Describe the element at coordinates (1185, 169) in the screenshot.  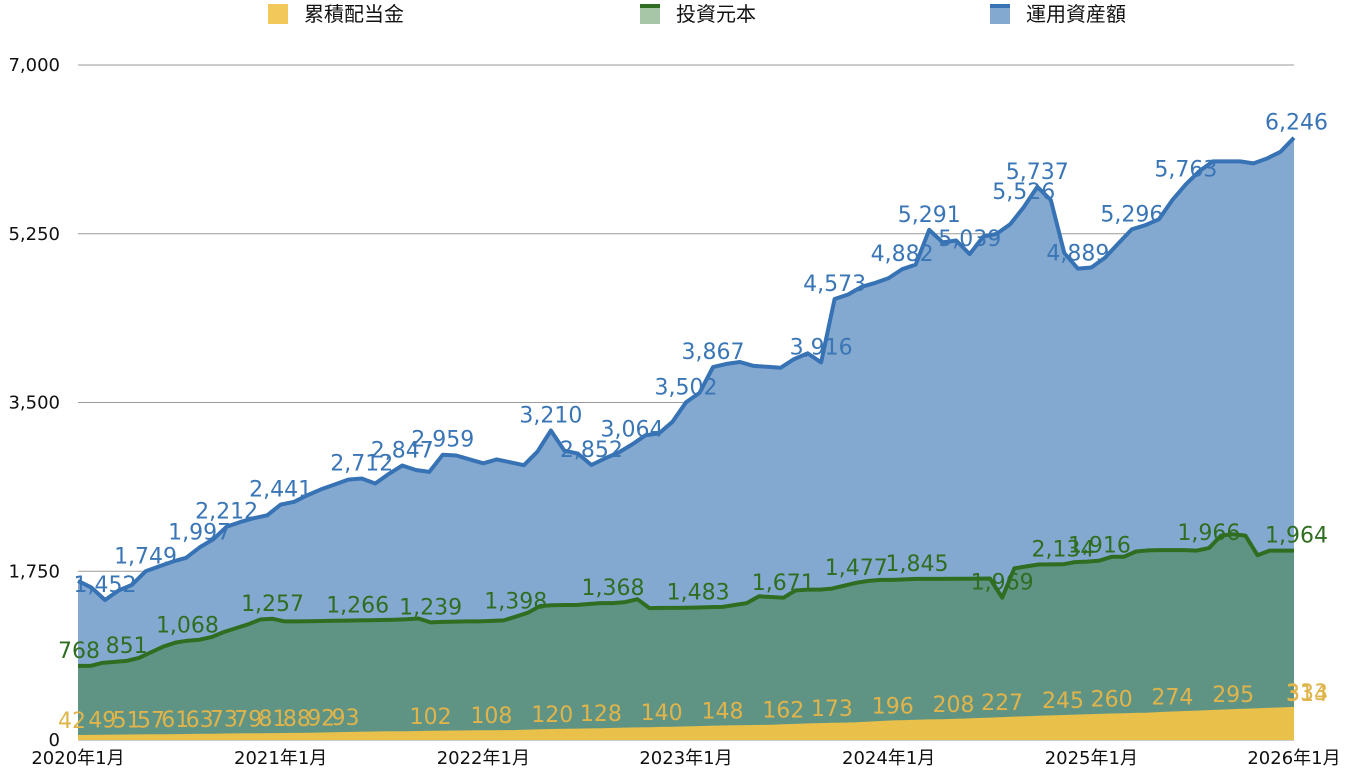
I see `data-label-assets: 5,763` at that location.